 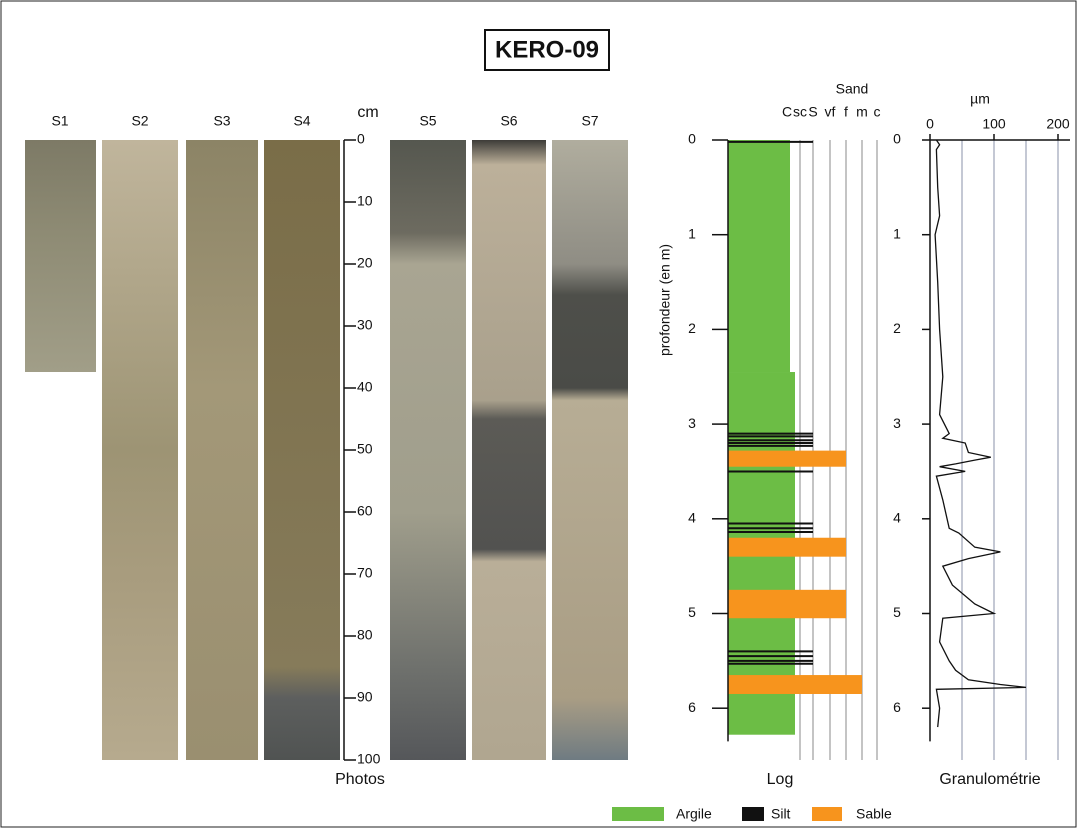 I want to click on grain-class: vf, so click(x=830, y=112).